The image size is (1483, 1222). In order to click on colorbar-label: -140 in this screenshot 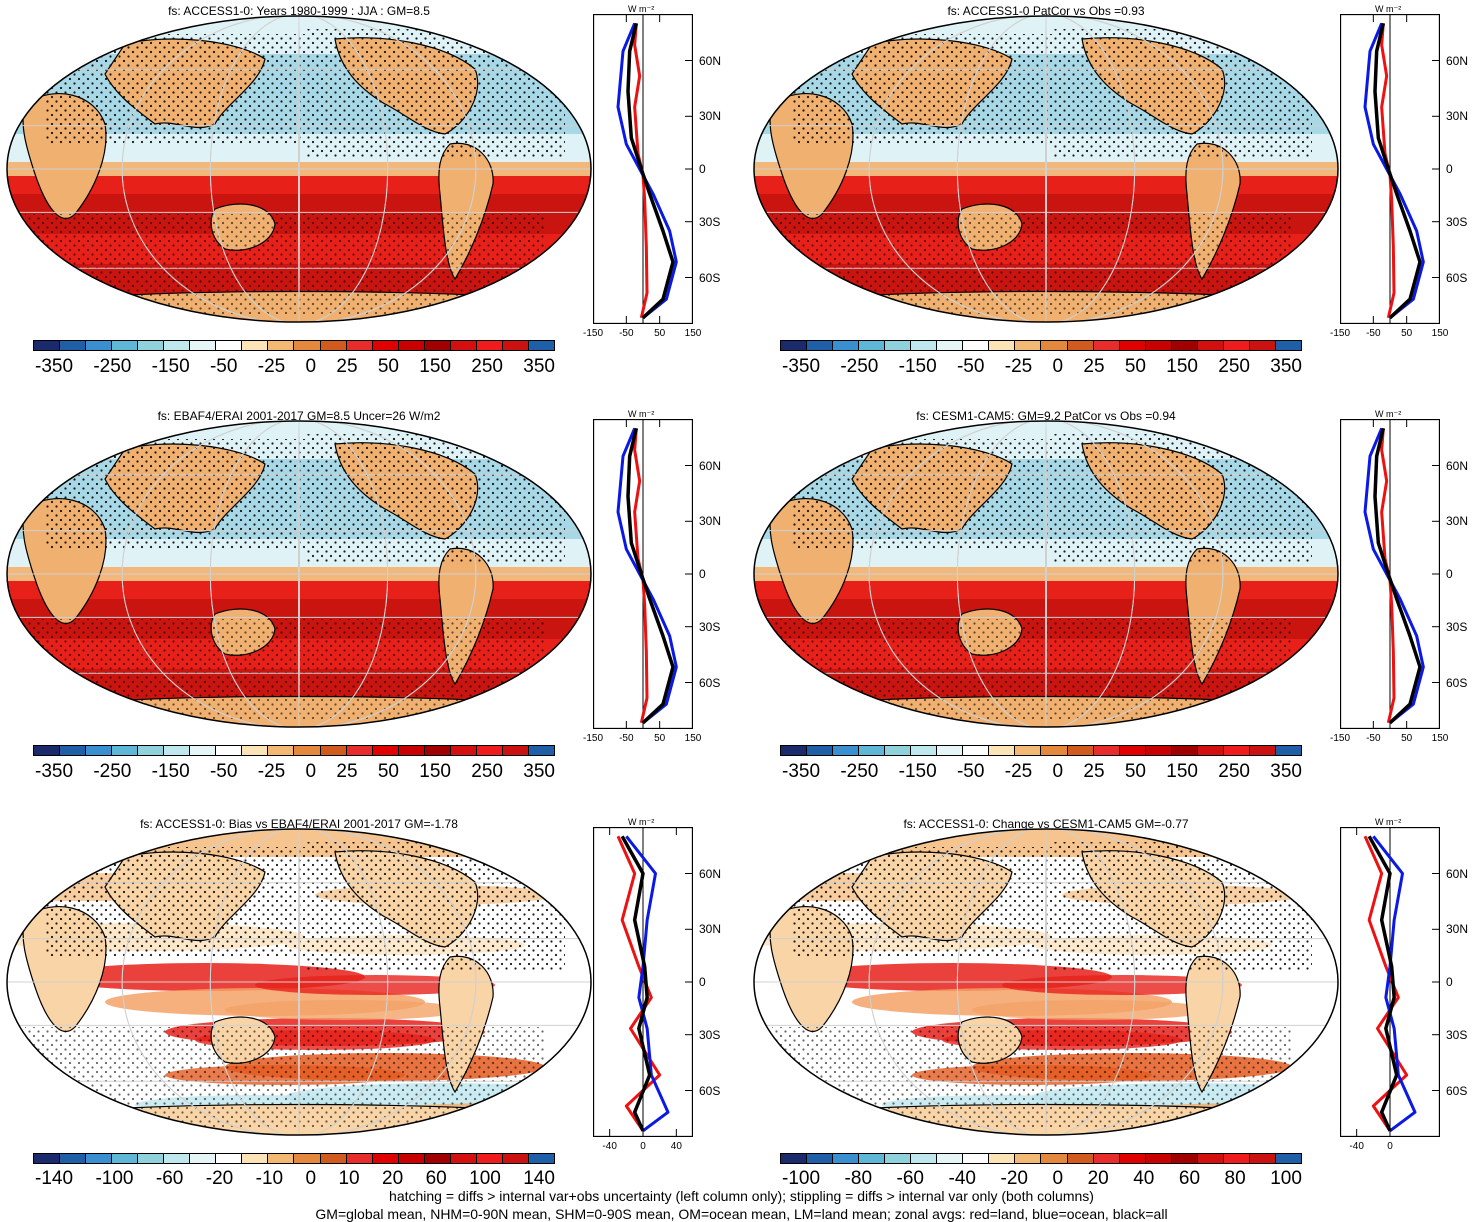, I will do `click(54, 1178)`.